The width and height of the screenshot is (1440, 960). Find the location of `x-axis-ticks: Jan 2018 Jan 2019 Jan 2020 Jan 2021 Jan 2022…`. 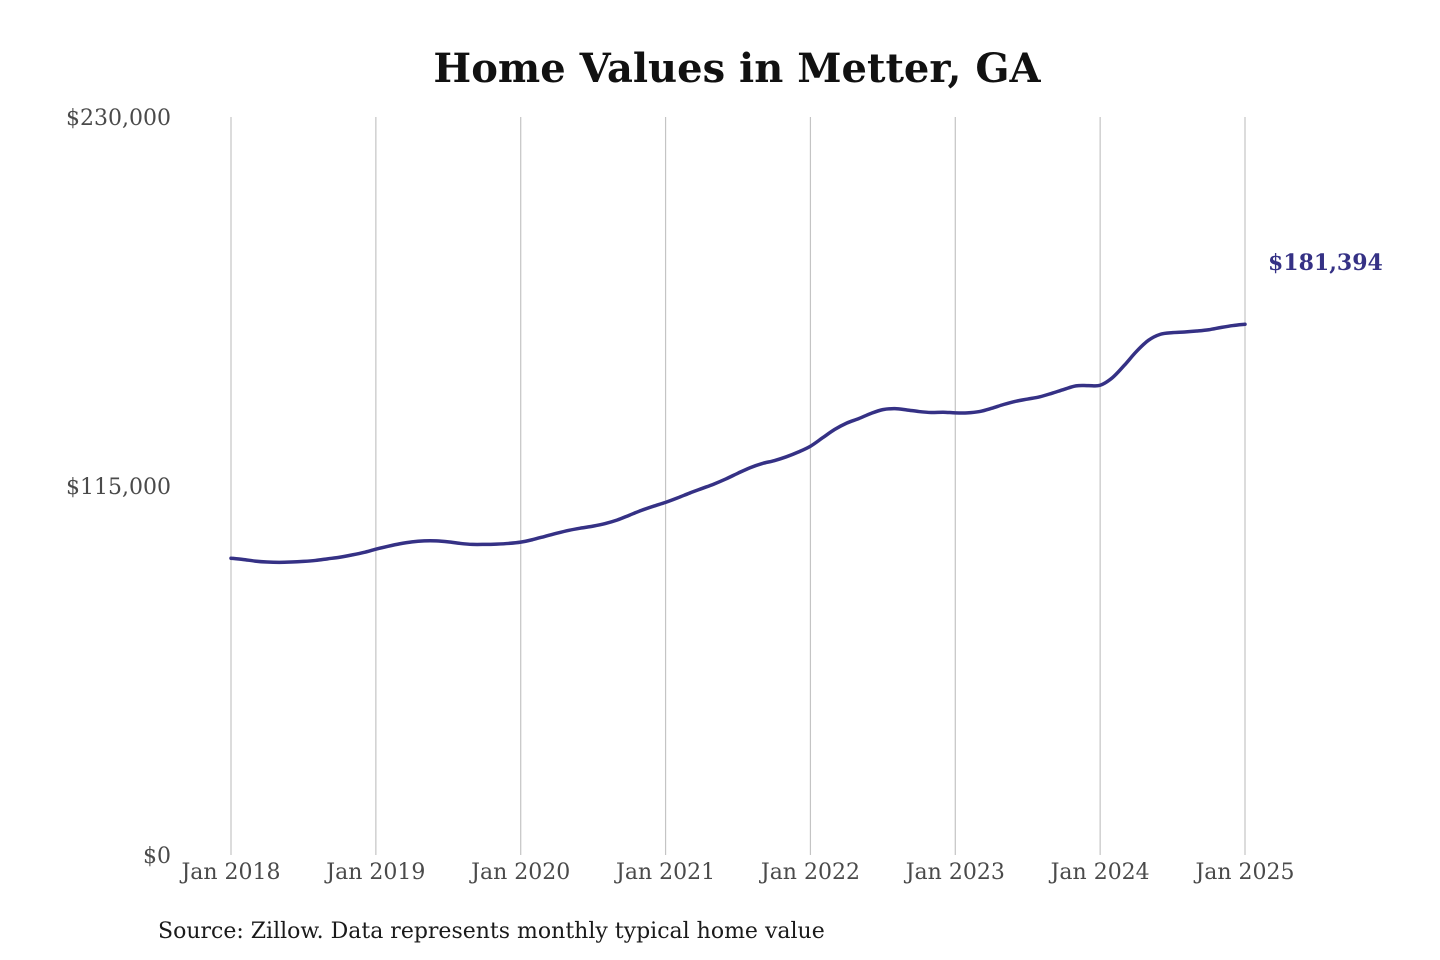

x-axis-ticks: Jan 2018 Jan 2019 Jan 2020 Jan 2021 Jan 2022… is located at coordinates (736, 872).